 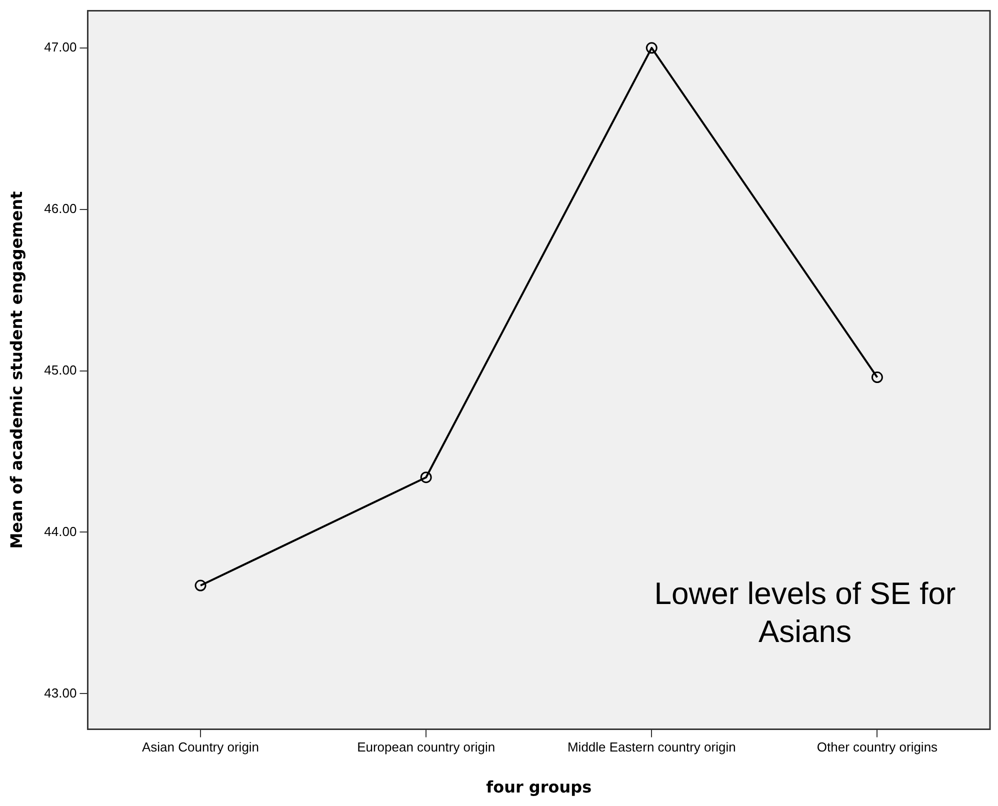 I want to click on y-tick-label: 45.00, so click(x=60, y=370).